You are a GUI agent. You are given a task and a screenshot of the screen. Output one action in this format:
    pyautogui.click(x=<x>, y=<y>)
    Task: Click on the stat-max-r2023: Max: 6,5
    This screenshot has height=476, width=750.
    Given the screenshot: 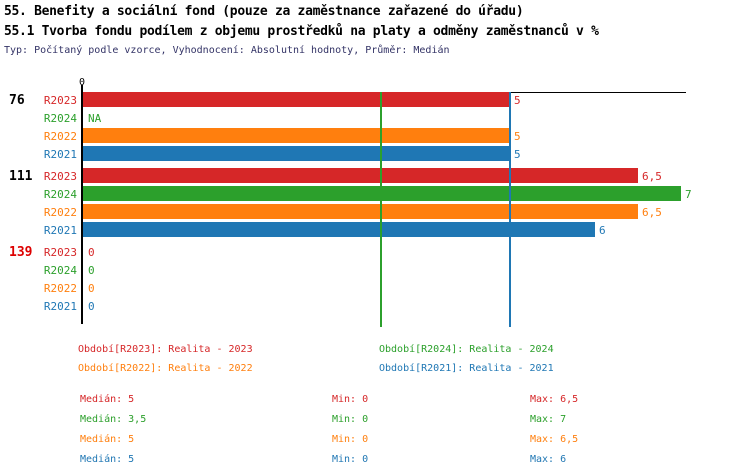 What is the action you would take?
    pyautogui.click(x=554, y=399)
    